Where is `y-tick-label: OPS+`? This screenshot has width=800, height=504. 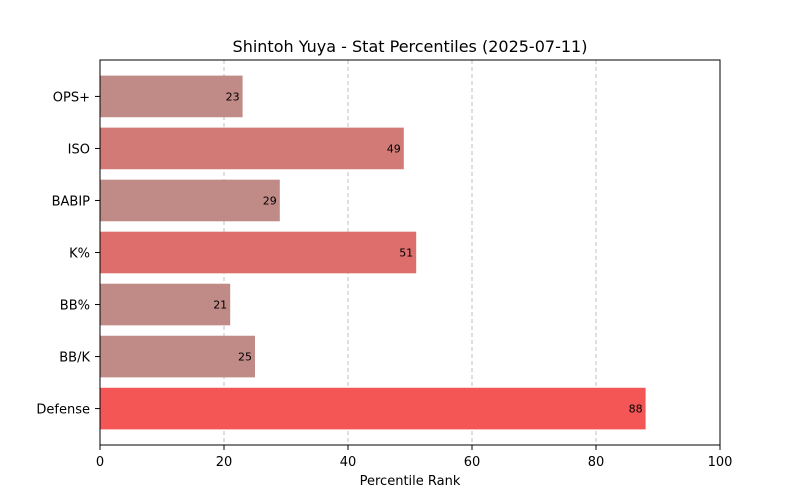
y-tick-label: OPS+ is located at coordinates (71, 97).